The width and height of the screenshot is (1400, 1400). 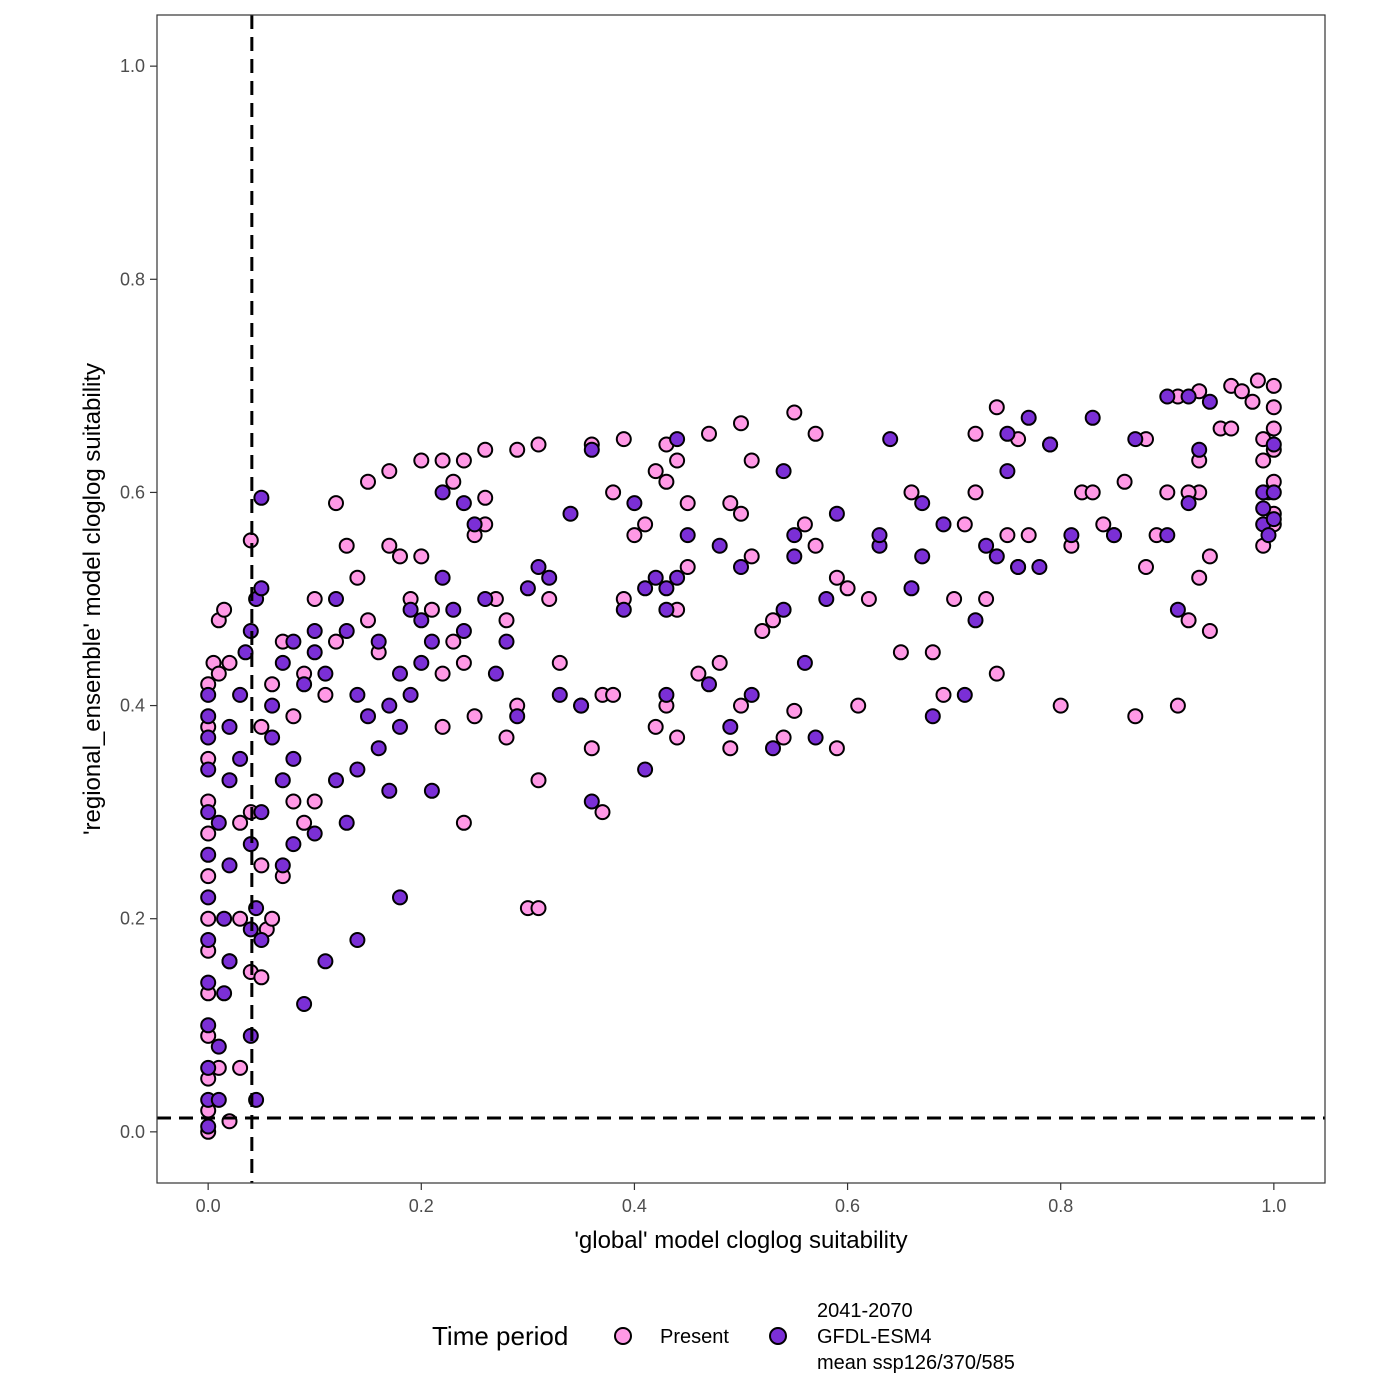 What do you see at coordinates (132, 66) in the screenshot?
I see `y-tick-label: 1.0` at bounding box center [132, 66].